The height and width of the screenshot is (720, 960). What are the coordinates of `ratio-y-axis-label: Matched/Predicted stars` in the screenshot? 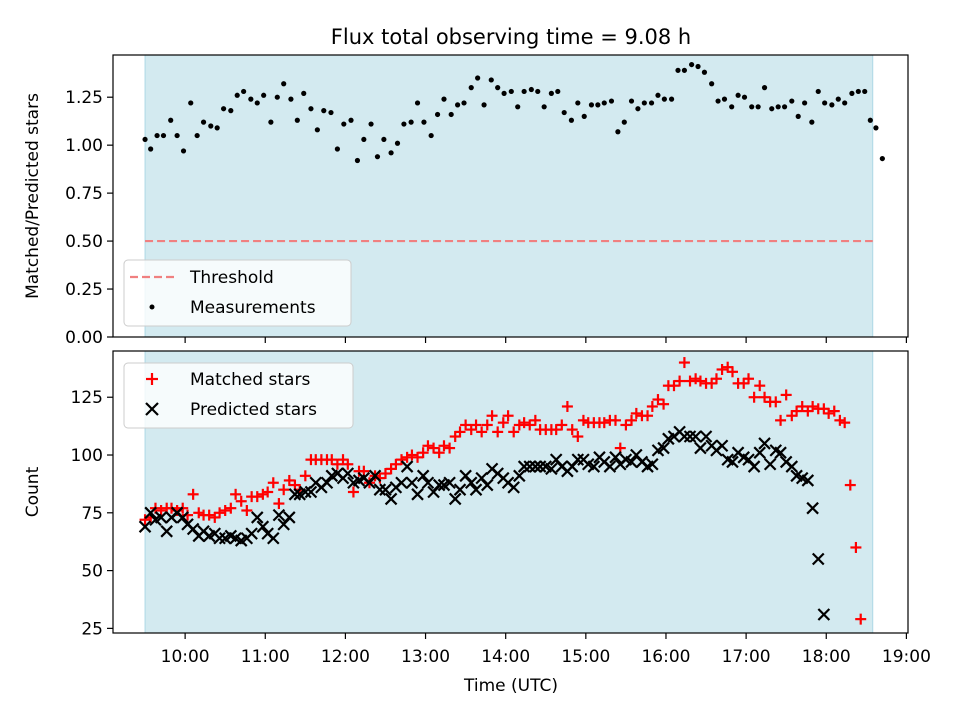 It's located at (33, 196).